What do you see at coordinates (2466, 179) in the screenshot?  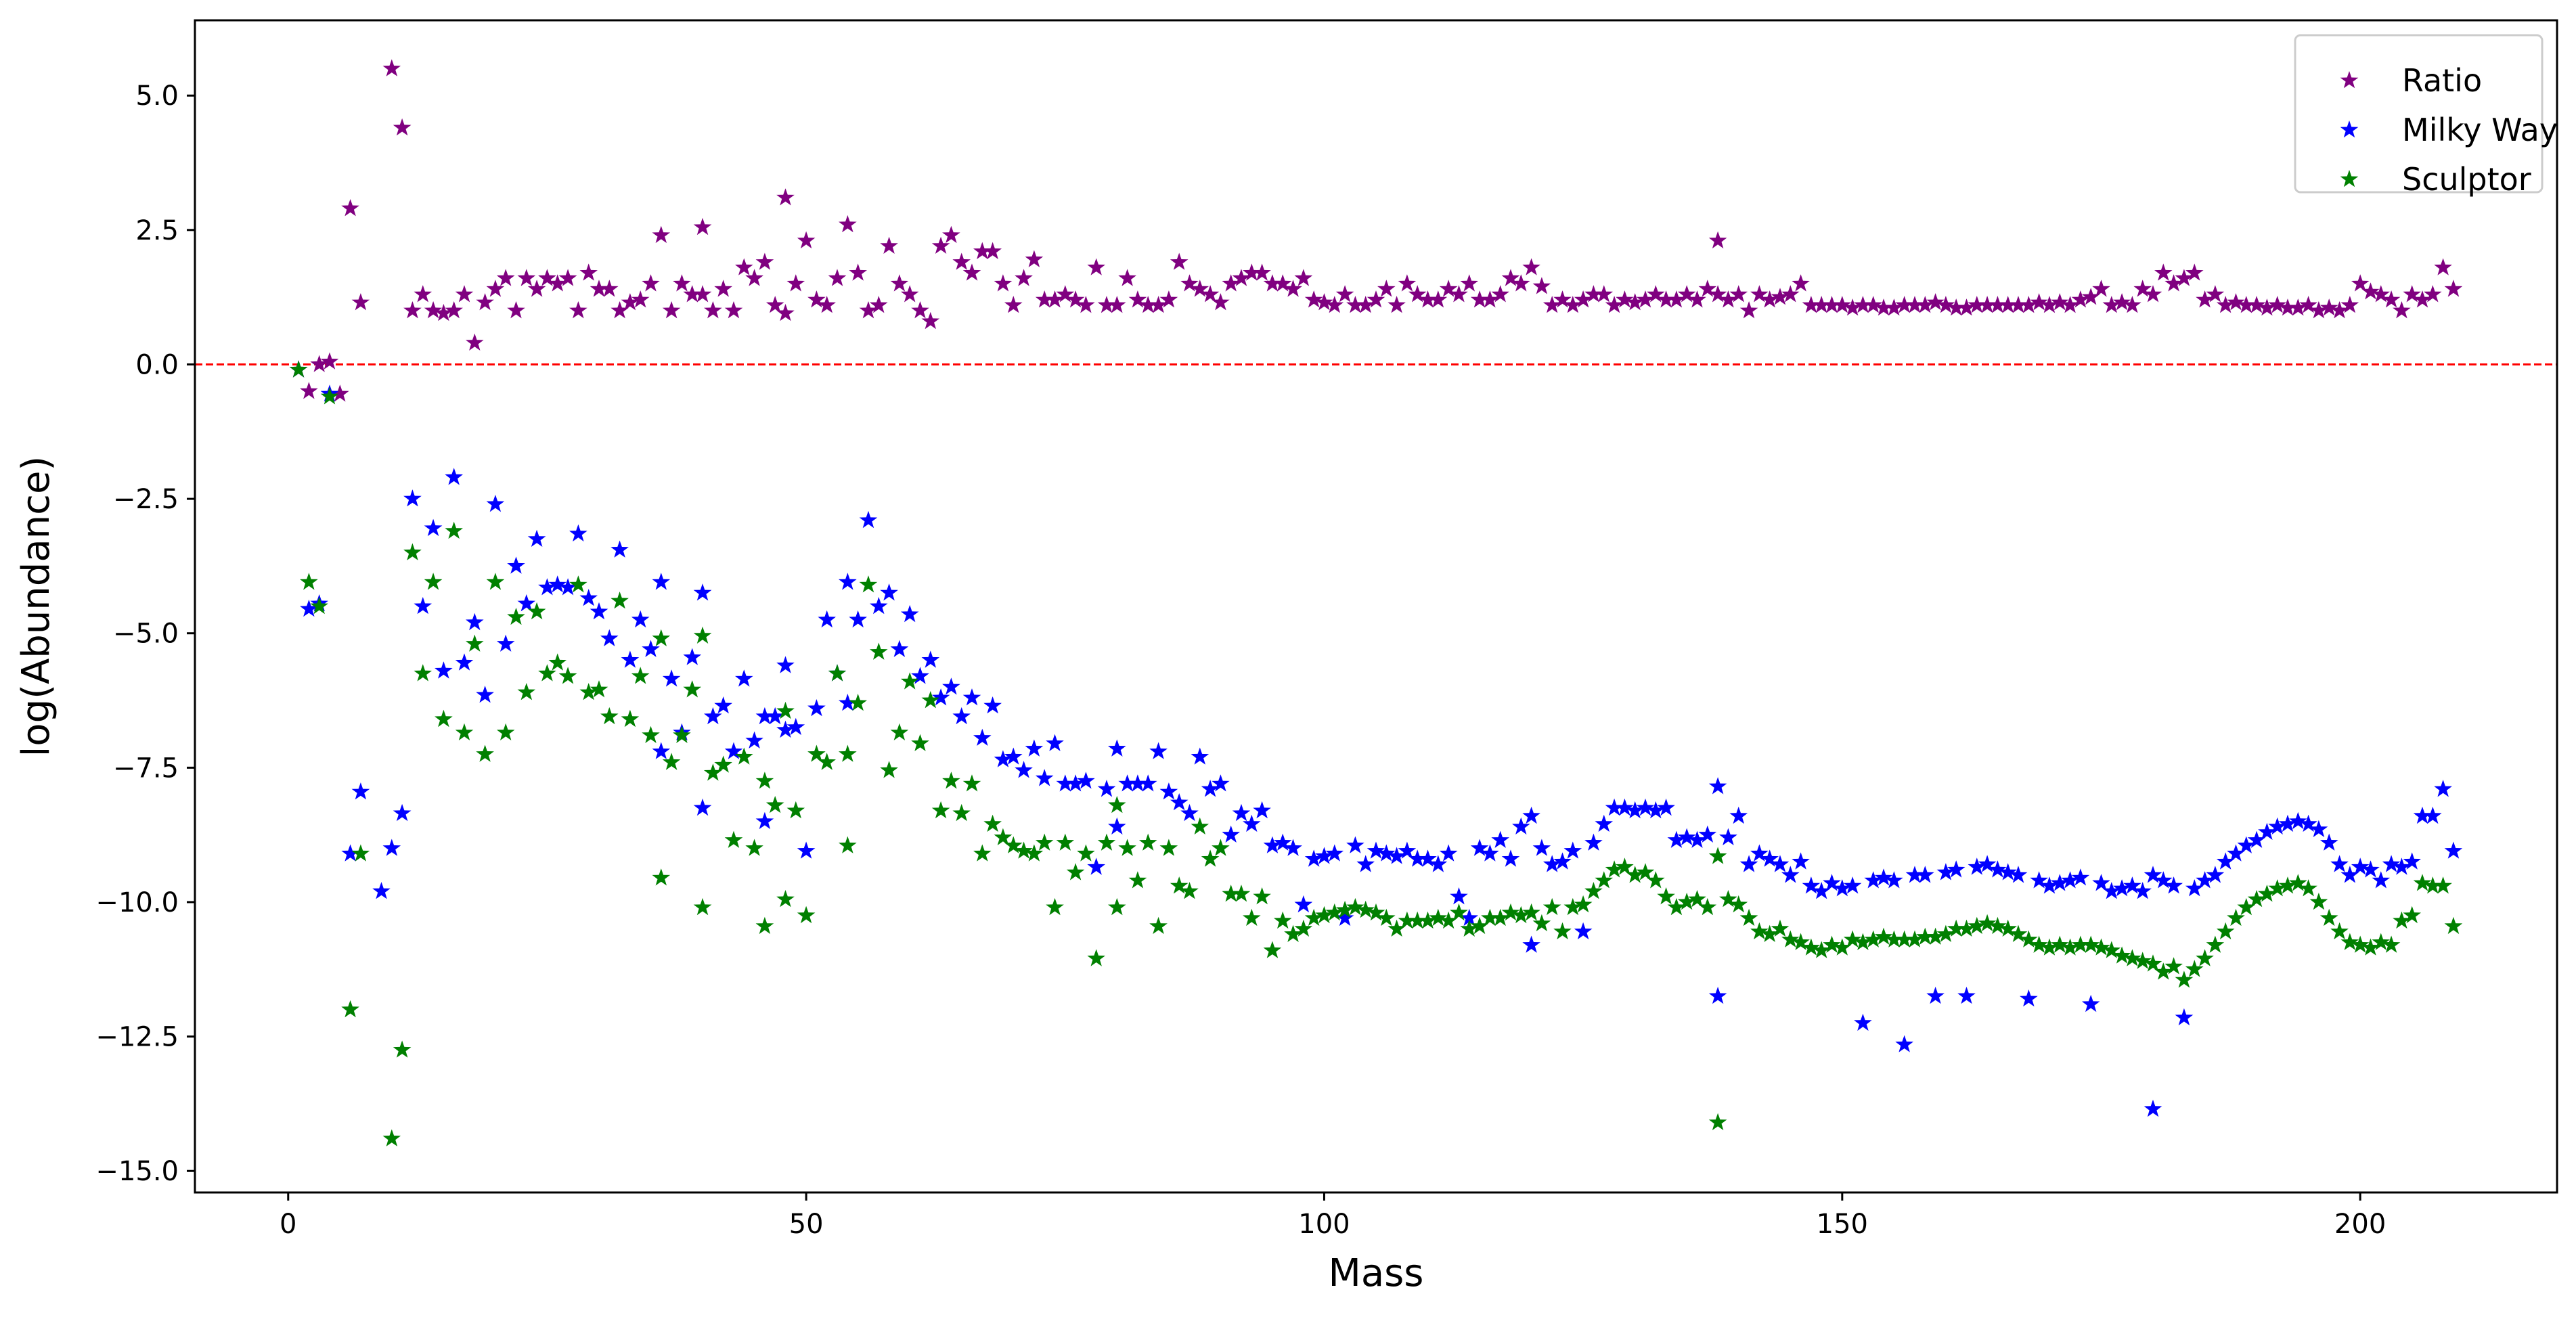 I see `legend-label: Sculptor` at bounding box center [2466, 179].